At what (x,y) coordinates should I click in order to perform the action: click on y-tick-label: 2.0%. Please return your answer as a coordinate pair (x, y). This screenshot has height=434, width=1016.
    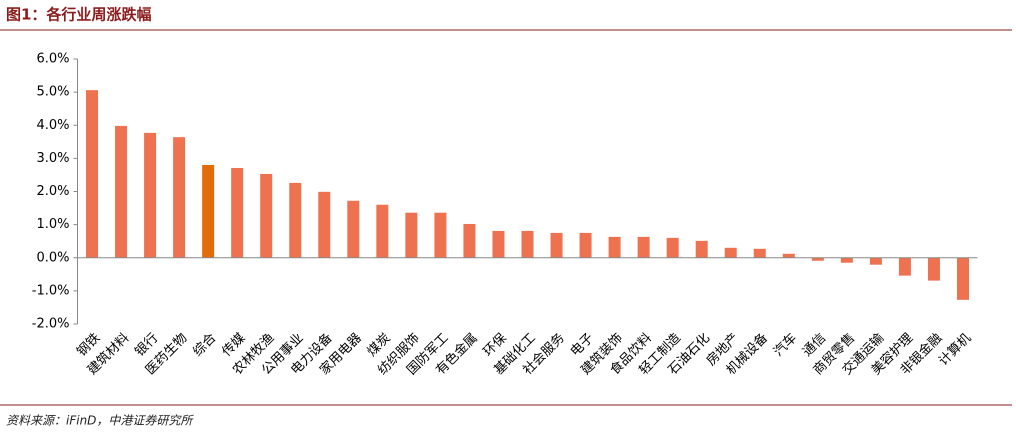
    Looking at the image, I should click on (52, 191).